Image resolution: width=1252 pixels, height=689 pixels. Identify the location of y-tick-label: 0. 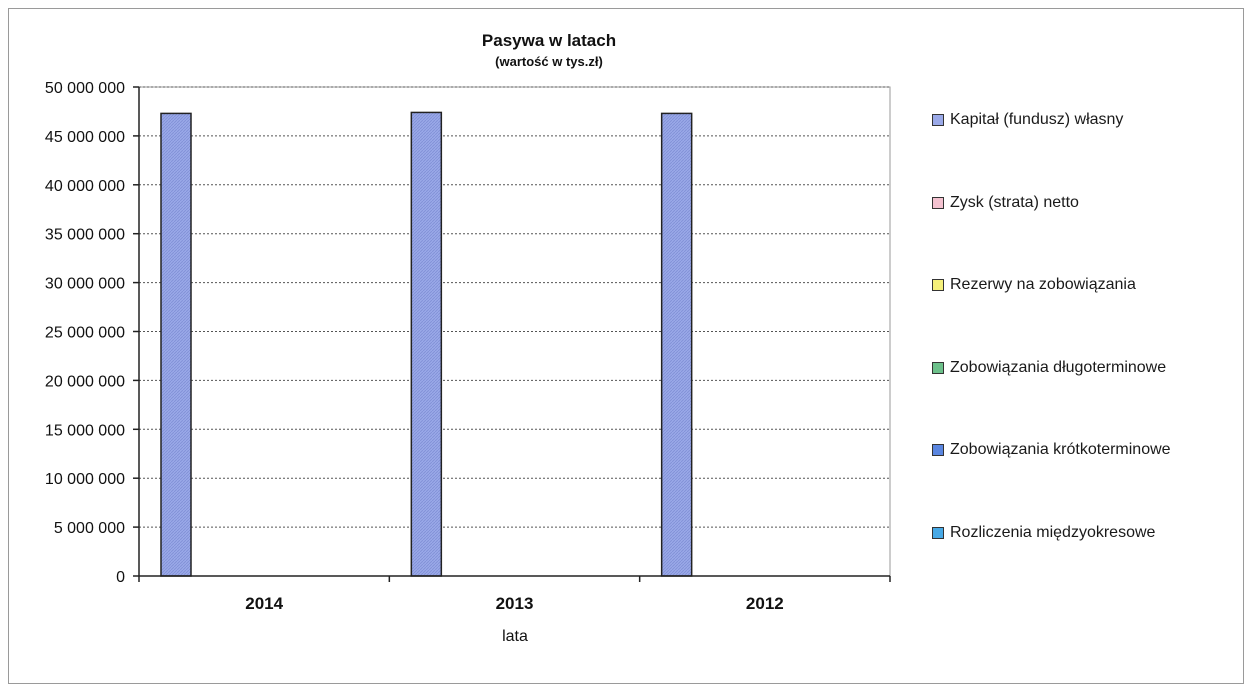
(120, 577).